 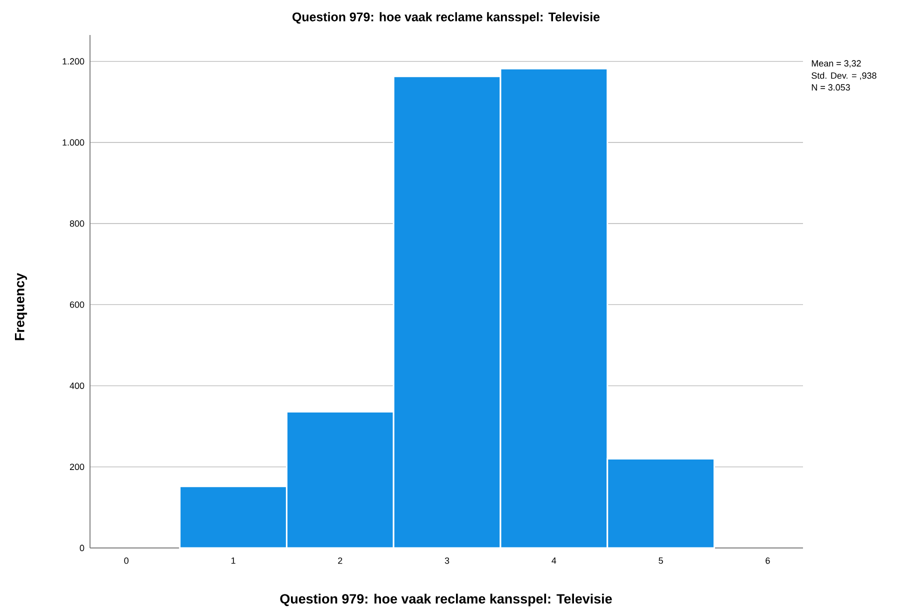 What do you see at coordinates (831, 87) in the screenshot?
I see `text: N = 3.053` at bounding box center [831, 87].